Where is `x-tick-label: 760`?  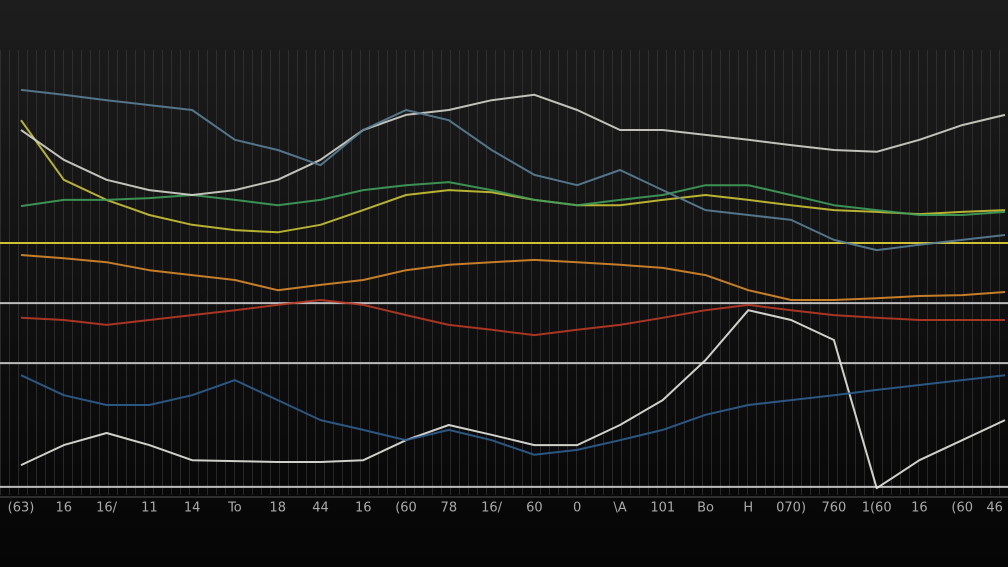 x-tick-label: 760 is located at coordinates (833, 508).